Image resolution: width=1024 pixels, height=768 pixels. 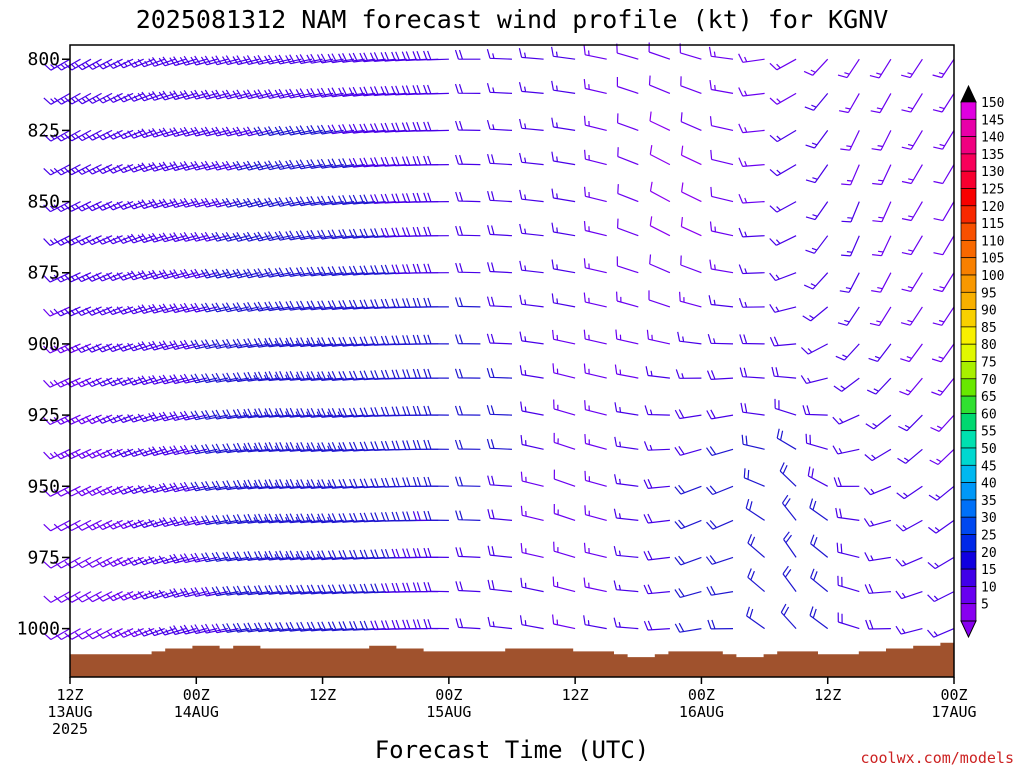 I want to click on y-tick-label: 900, so click(x=43, y=344).